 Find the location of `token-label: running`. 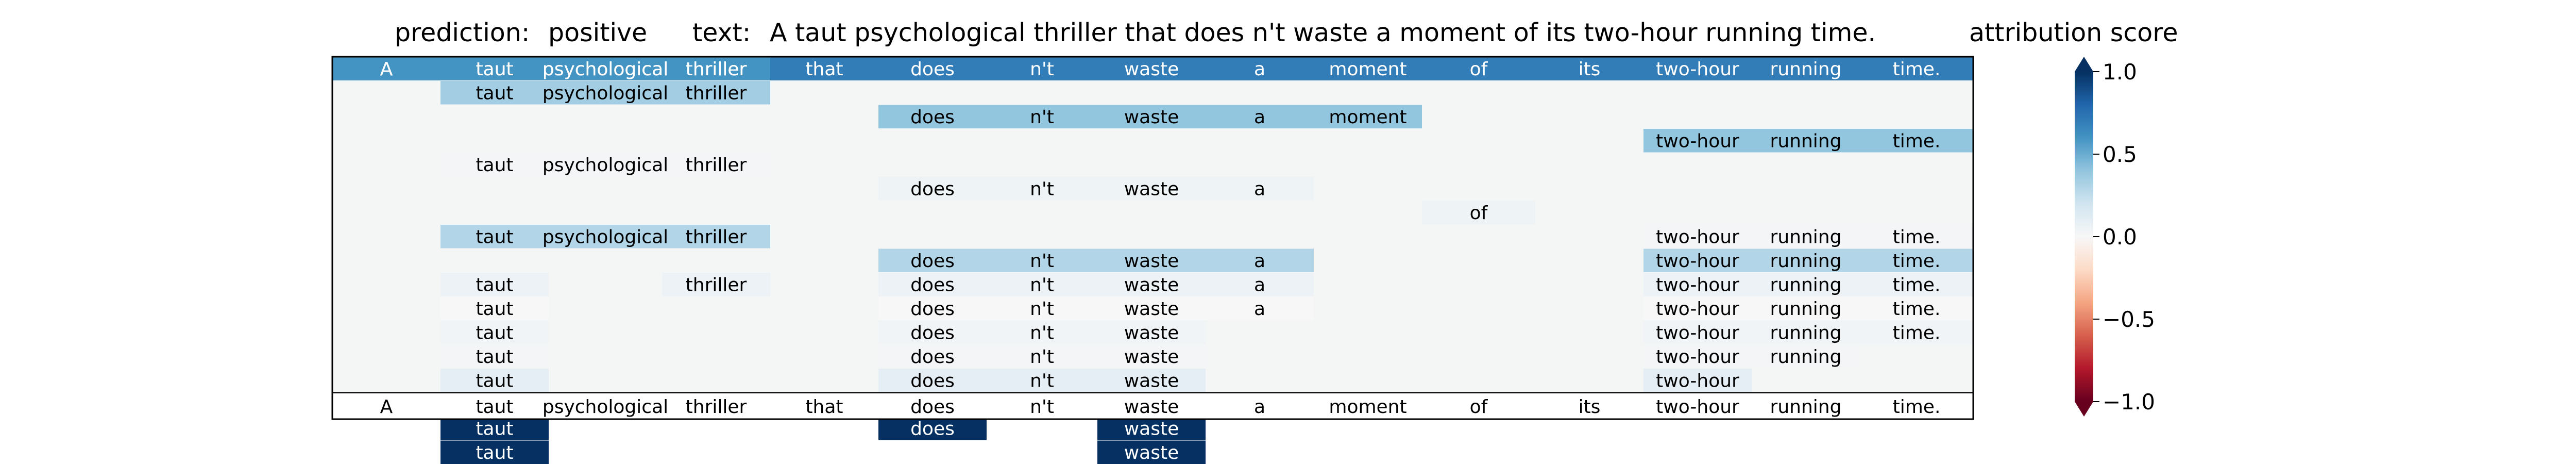

token-label: running is located at coordinates (1806, 407).